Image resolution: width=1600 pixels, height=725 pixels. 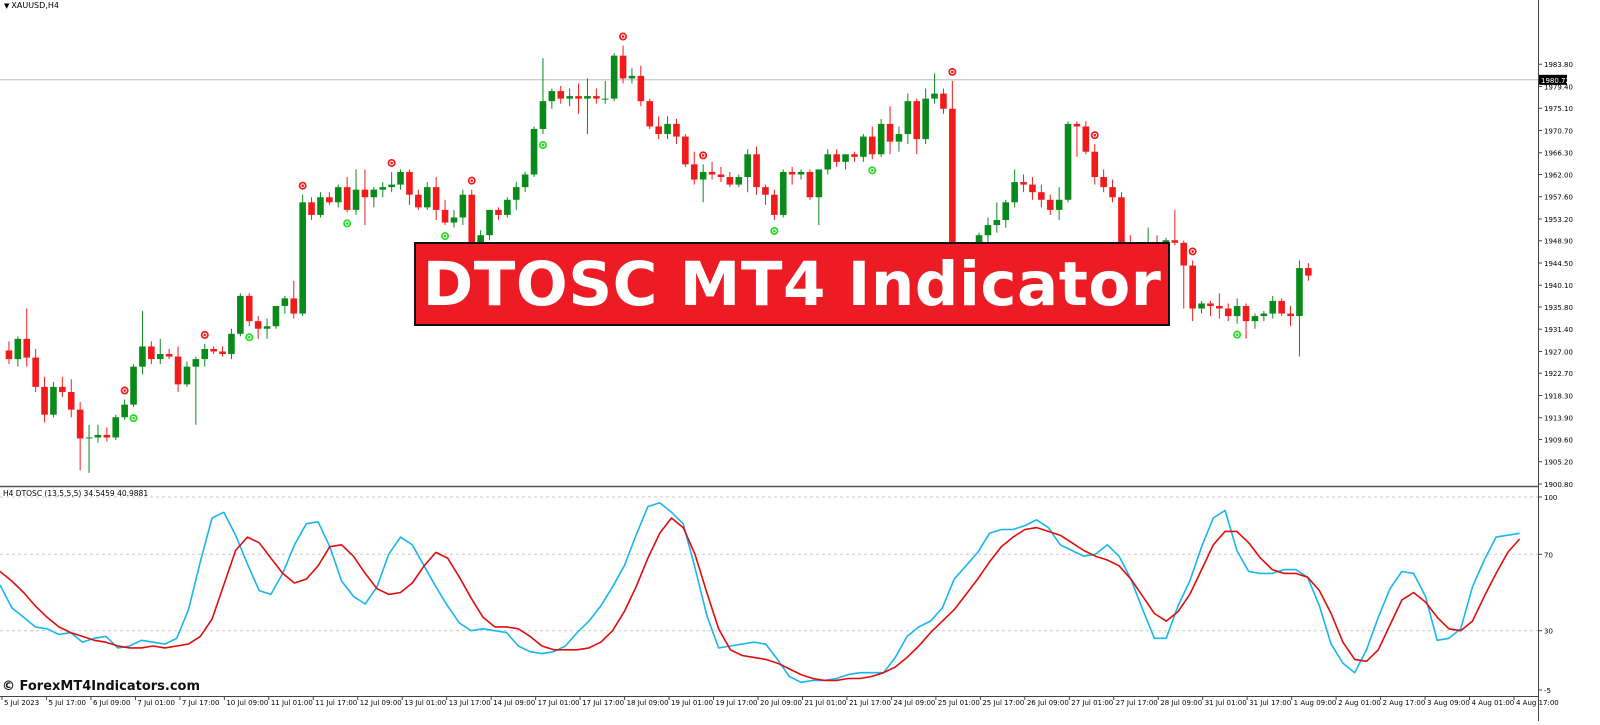 What do you see at coordinates (792, 284) in the screenshot?
I see `title-banner: DTOSC MT4 Indicator` at bounding box center [792, 284].